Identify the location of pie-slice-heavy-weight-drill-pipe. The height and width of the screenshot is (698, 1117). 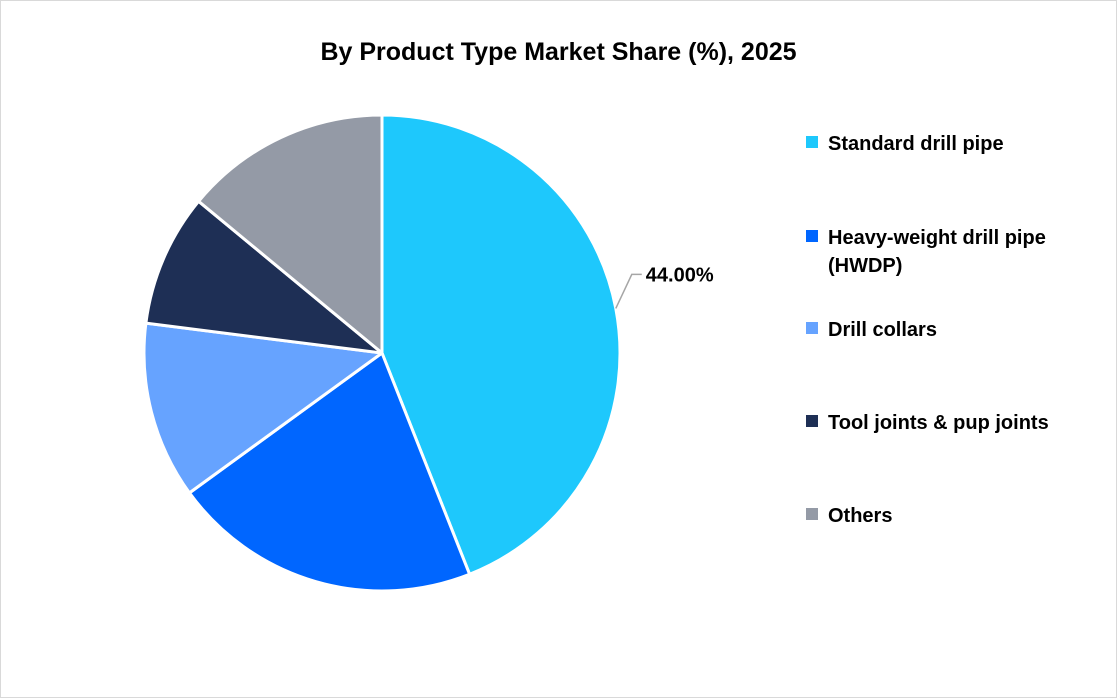
(329, 472).